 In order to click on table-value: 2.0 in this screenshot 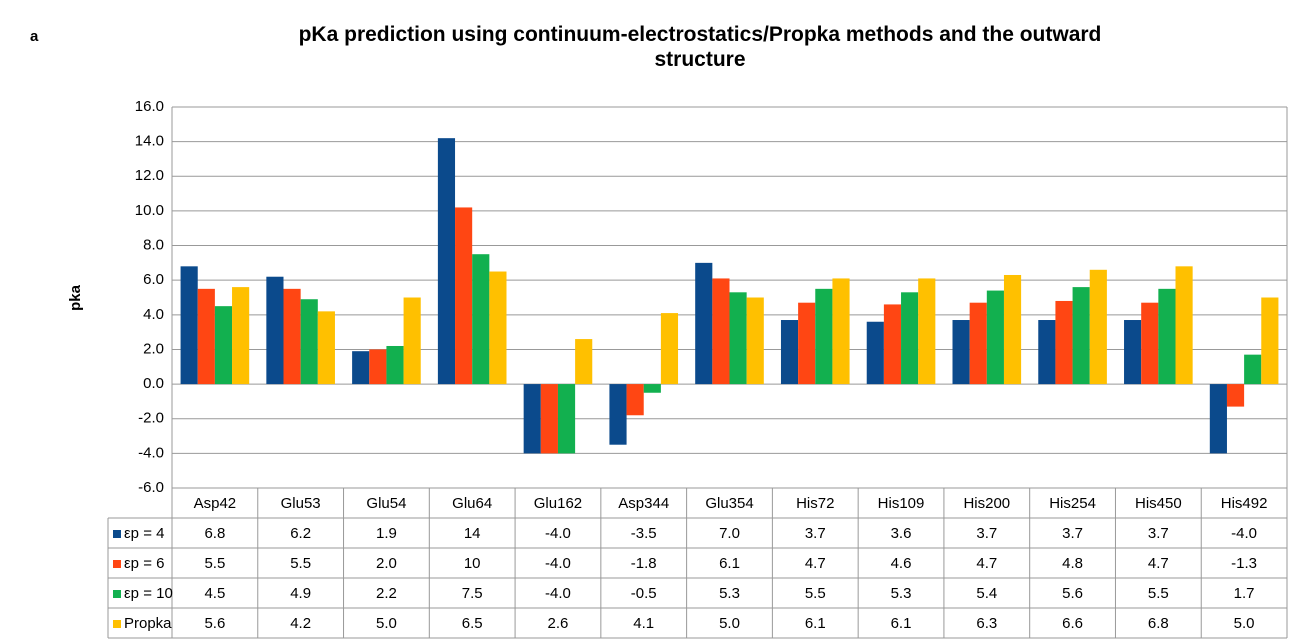, I will do `click(386, 563)`.